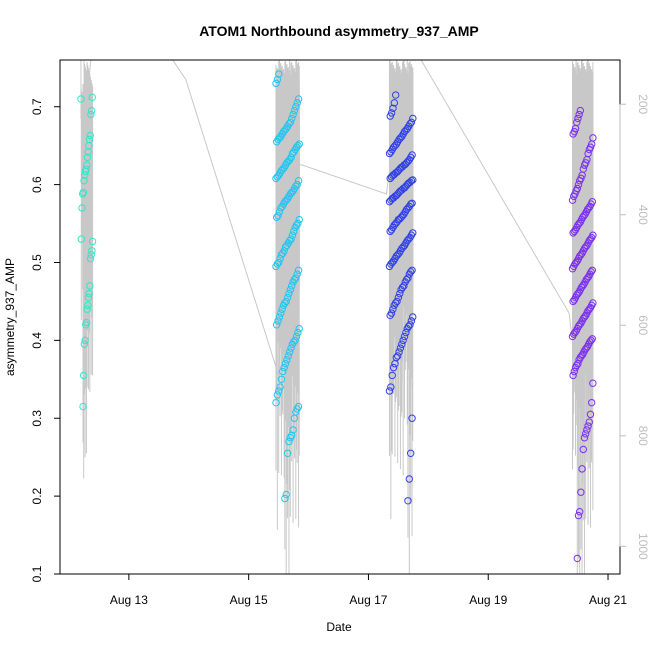 Image resolution: width=650 pixels, height=650 pixels. What do you see at coordinates (643, 325) in the screenshot?
I see `secondary-y-tick-label: 600` at bounding box center [643, 325].